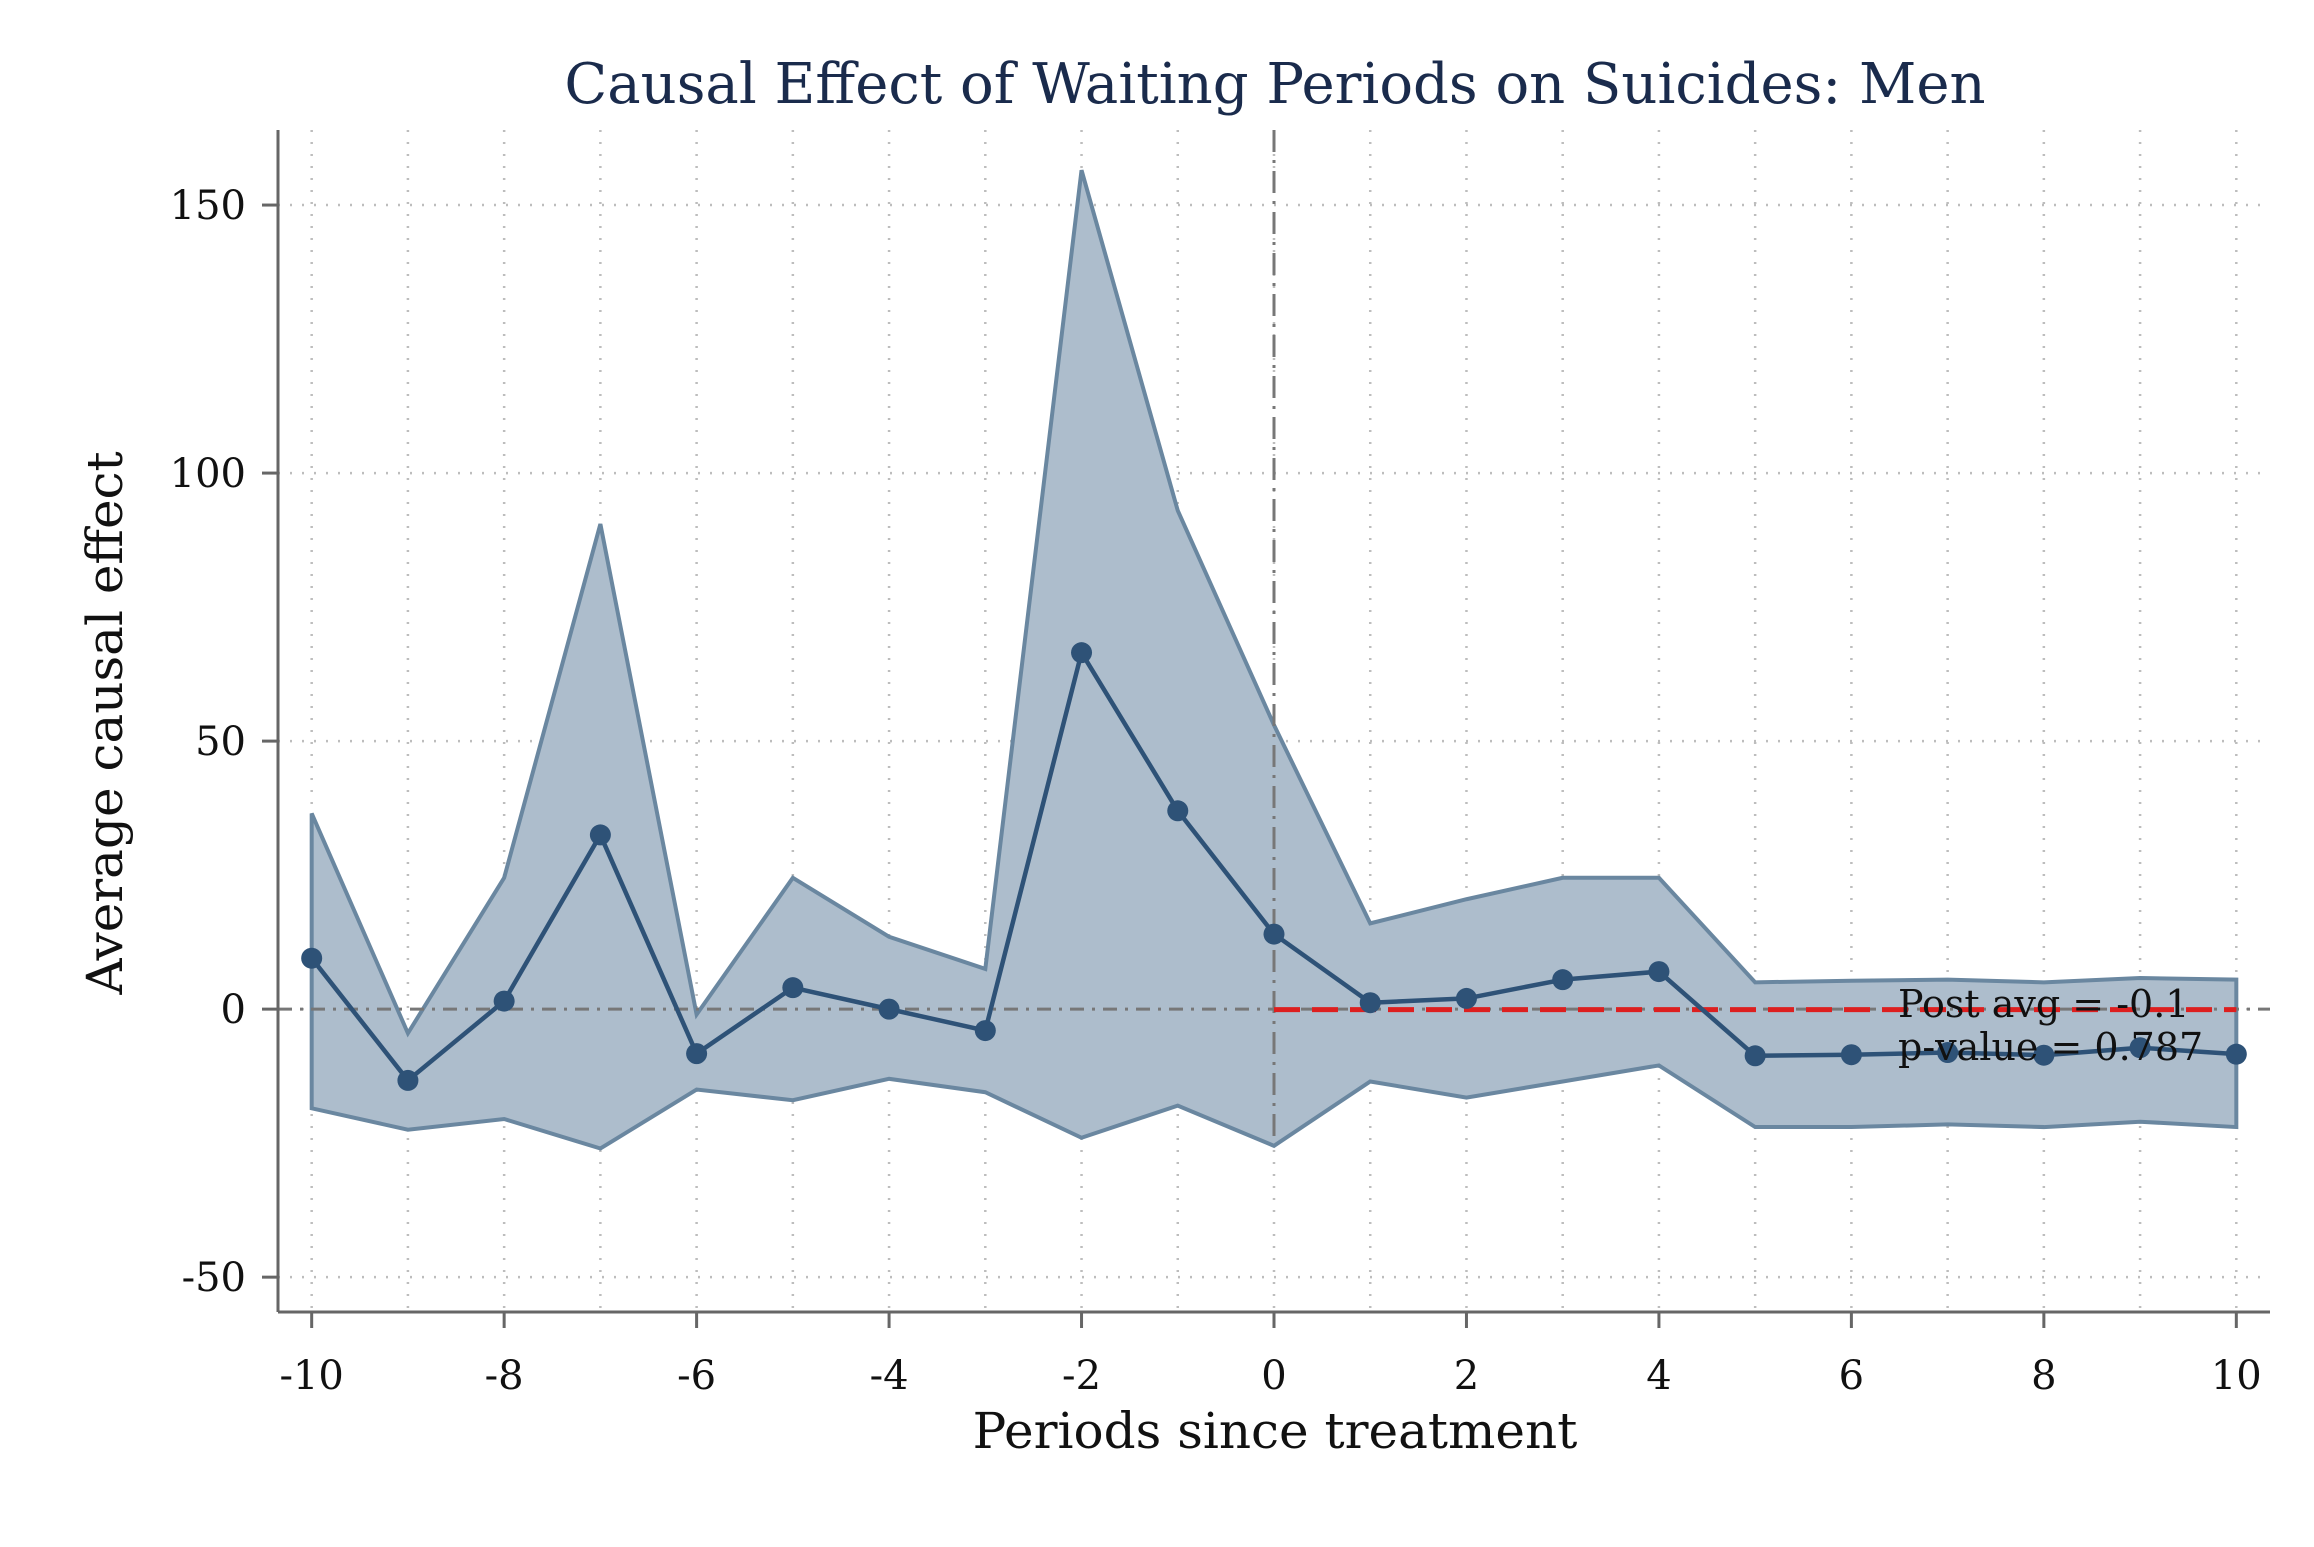  What do you see at coordinates (1275, 1431) in the screenshot?
I see `x-axis-title: Periods since treatment` at bounding box center [1275, 1431].